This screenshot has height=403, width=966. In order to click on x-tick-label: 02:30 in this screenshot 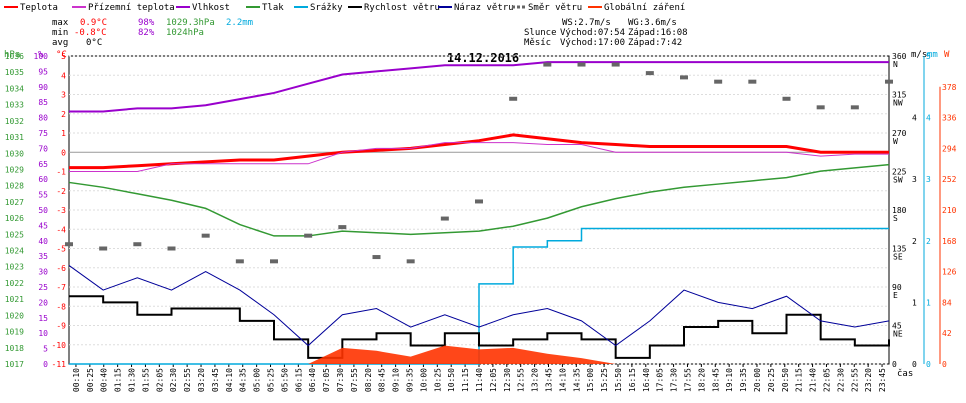, I will do `click(173, 380)`.